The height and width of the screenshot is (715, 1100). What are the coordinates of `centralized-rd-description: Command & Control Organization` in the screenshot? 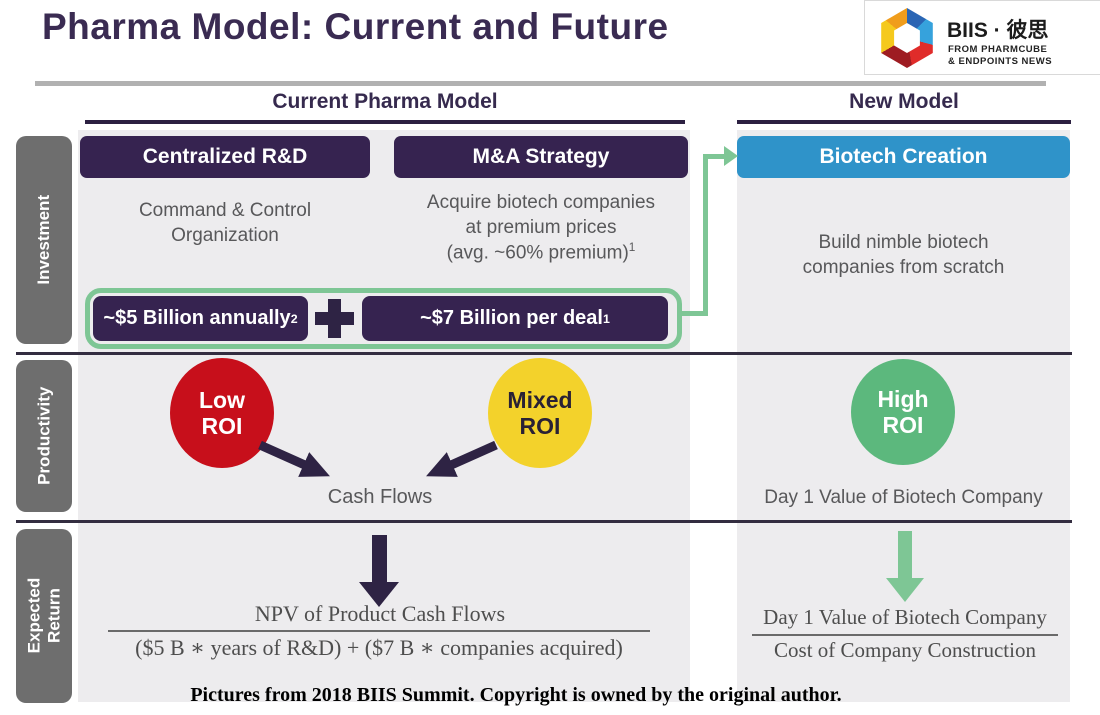 It's located at (225, 223).